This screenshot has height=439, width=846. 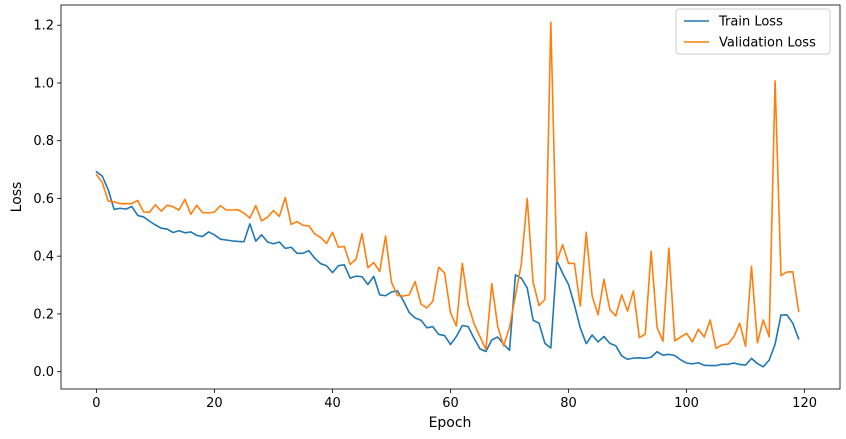 I want to click on x-axis: 0 20 40 60 80 100 120, so click(x=454, y=400).